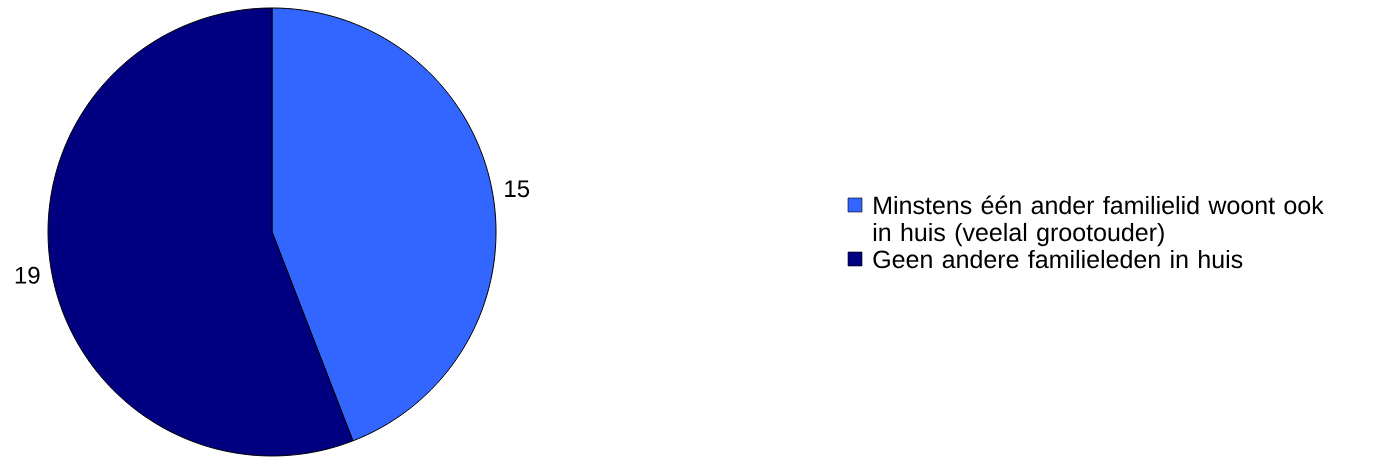  What do you see at coordinates (517, 189) in the screenshot?
I see `data-label: 15` at bounding box center [517, 189].